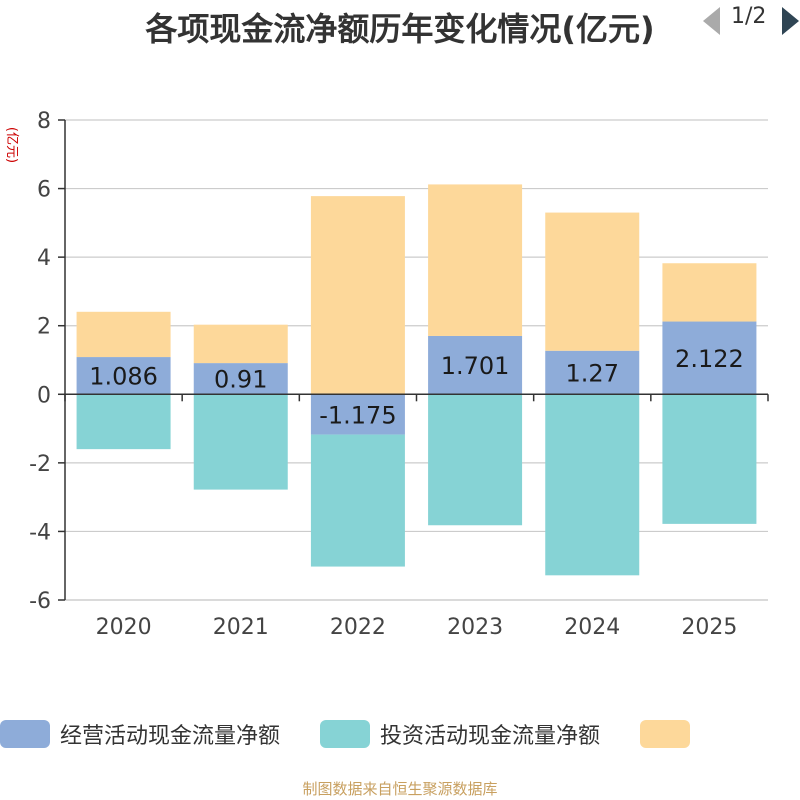 The height and width of the screenshot is (800, 800). What do you see at coordinates (490, 736) in the screenshot?
I see `legend-label: 投资活动现金流量净额` at bounding box center [490, 736].